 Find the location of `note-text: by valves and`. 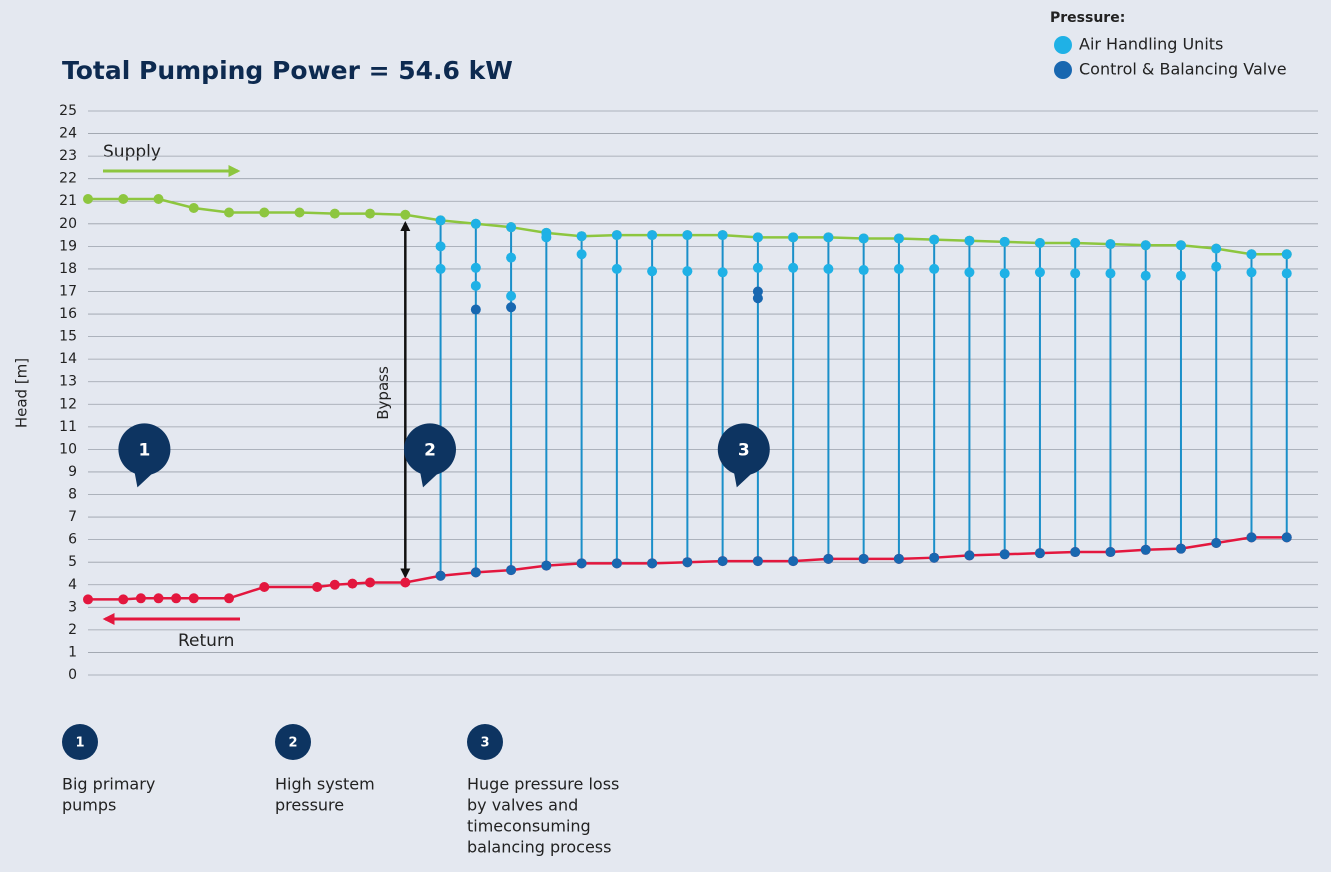

note-text: by valves and is located at coordinates (522, 805).